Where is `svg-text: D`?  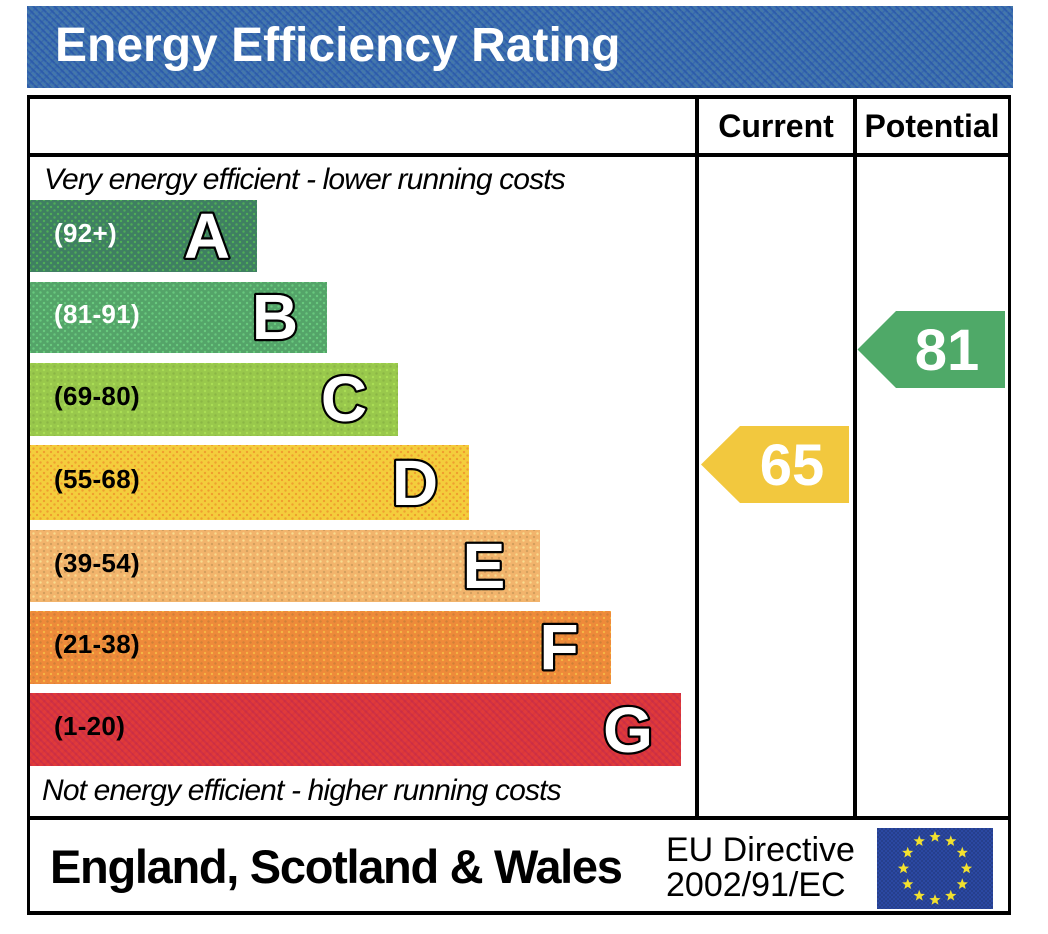 svg-text: D is located at coordinates (415, 483).